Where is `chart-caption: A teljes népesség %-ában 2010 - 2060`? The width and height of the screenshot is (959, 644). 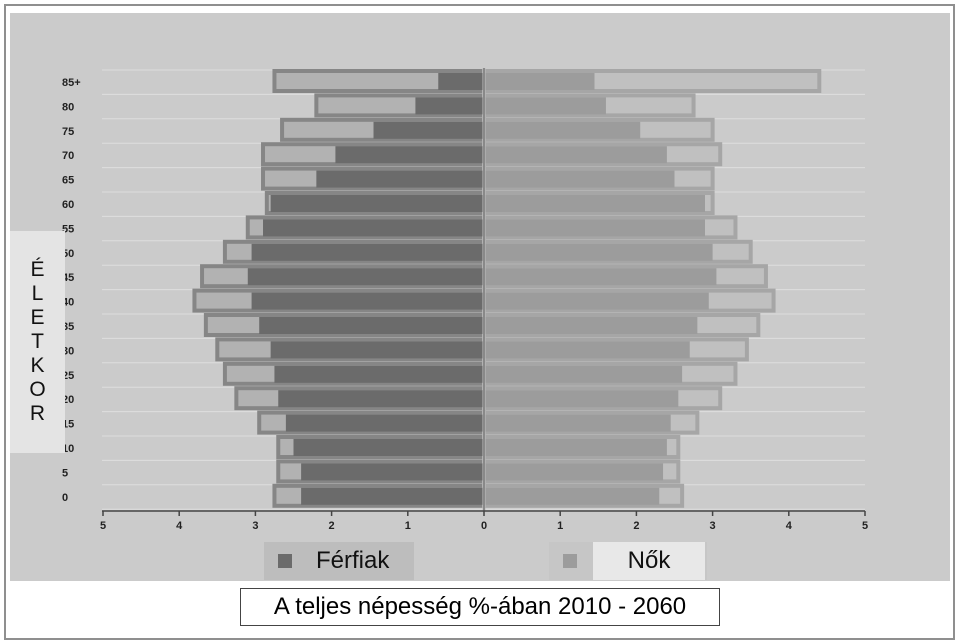
chart-caption: A teljes népesség %-ában 2010 - 2060 is located at coordinates (480, 607).